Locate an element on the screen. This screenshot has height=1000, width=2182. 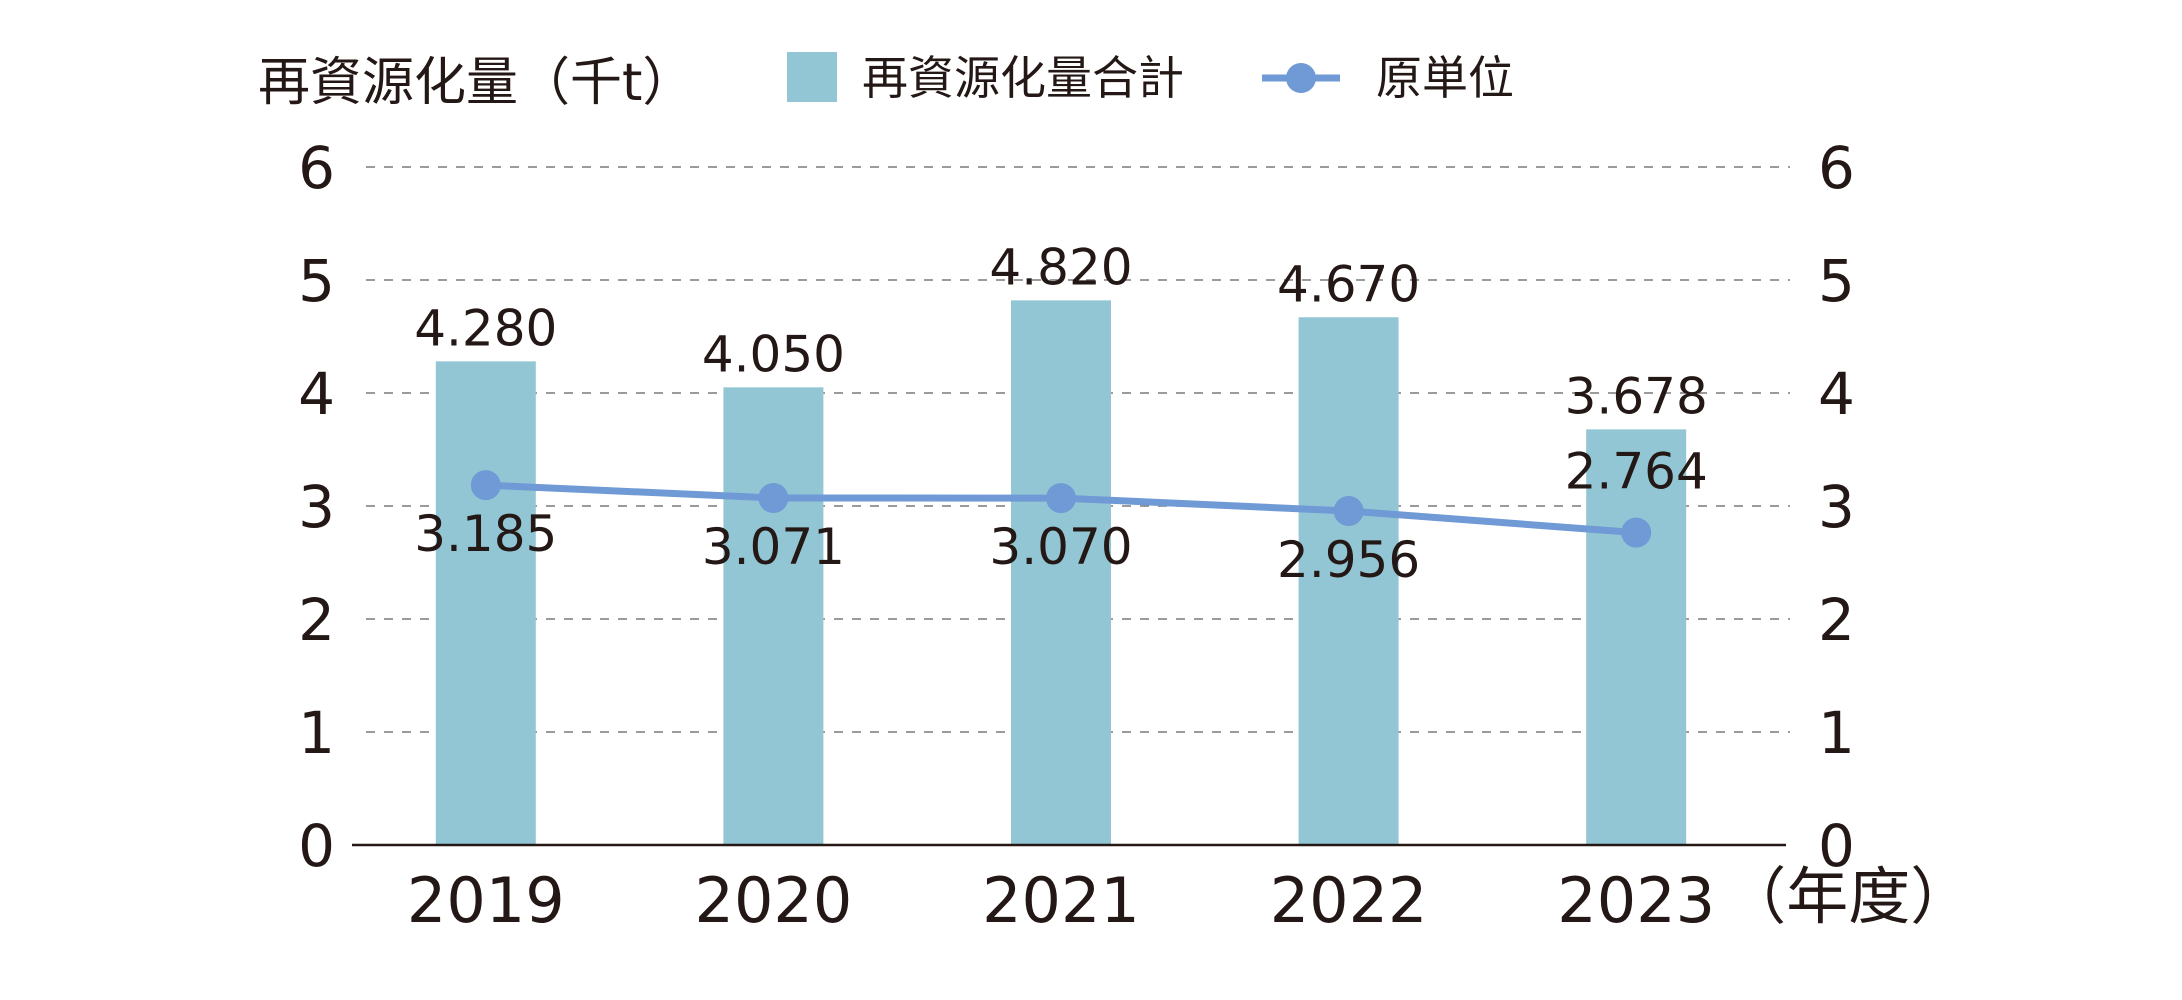
y-tick-label: 4 is located at coordinates (316, 394).